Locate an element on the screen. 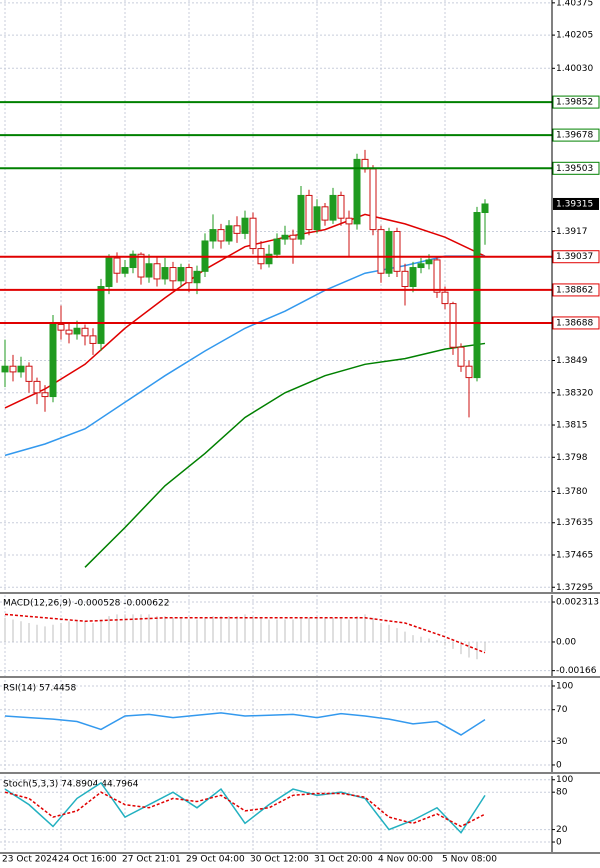 Image resolution: width=600 pixels, height=868 pixels. y-tick-label: 1.40030 is located at coordinates (574, 69).